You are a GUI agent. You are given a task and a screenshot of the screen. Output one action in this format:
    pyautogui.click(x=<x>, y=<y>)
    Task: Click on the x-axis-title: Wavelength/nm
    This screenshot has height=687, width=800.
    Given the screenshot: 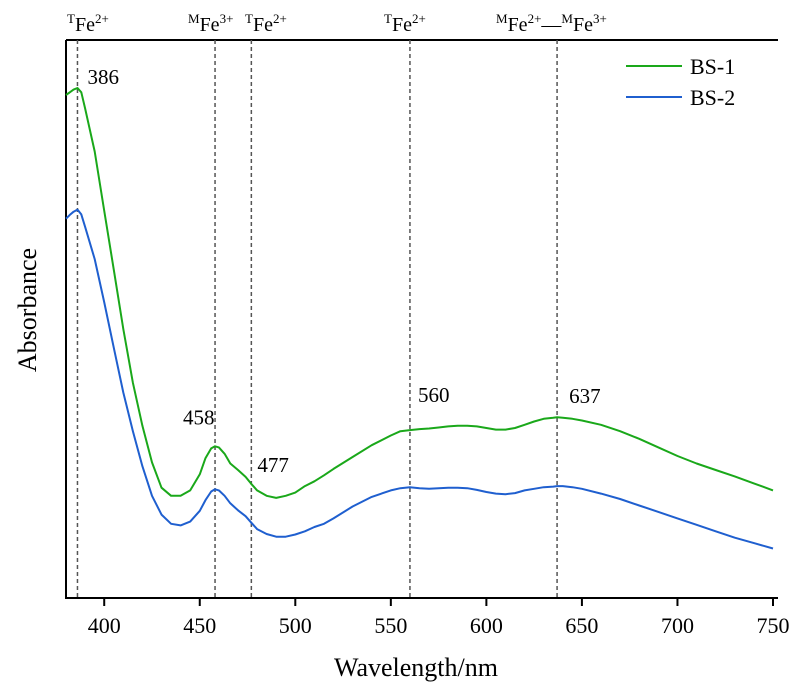 What is the action you would take?
    pyautogui.click(x=416, y=667)
    